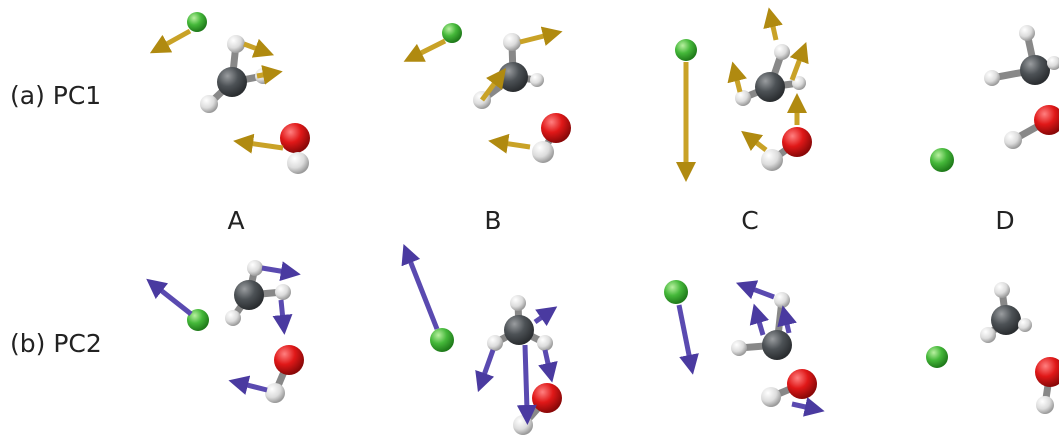 The height and width of the screenshot is (437, 1059). What do you see at coordinates (492, 220) in the screenshot?
I see `column-label: B` at bounding box center [492, 220].